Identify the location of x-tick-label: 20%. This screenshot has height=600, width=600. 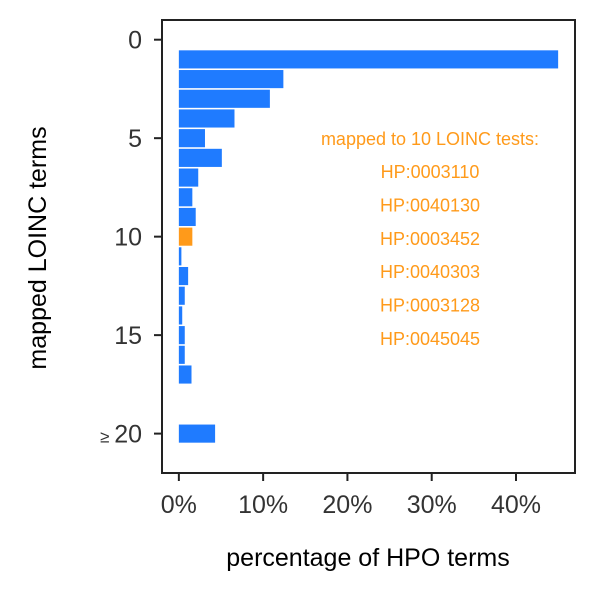
(347, 505).